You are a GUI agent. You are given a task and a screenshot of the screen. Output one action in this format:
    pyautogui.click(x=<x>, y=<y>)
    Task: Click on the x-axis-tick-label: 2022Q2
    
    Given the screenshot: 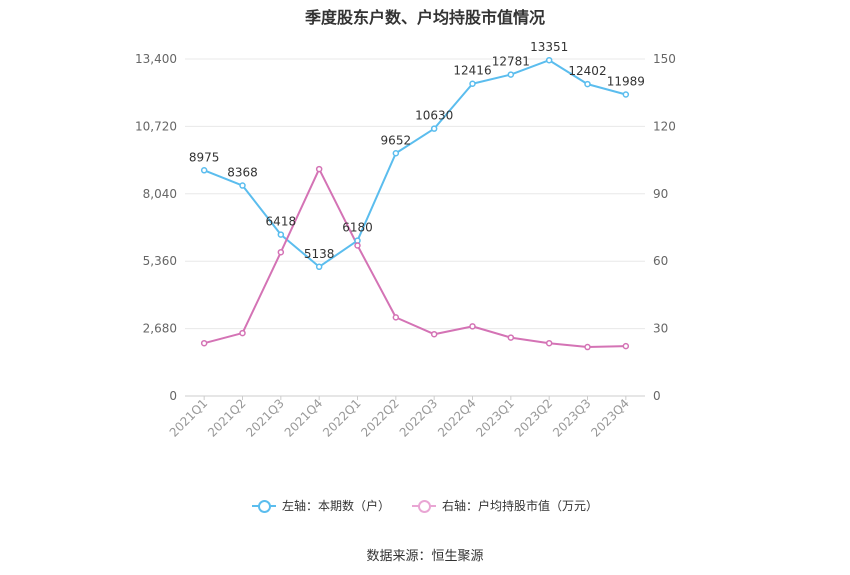 What is the action you would take?
    pyautogui.click(x=380, y=418)
    